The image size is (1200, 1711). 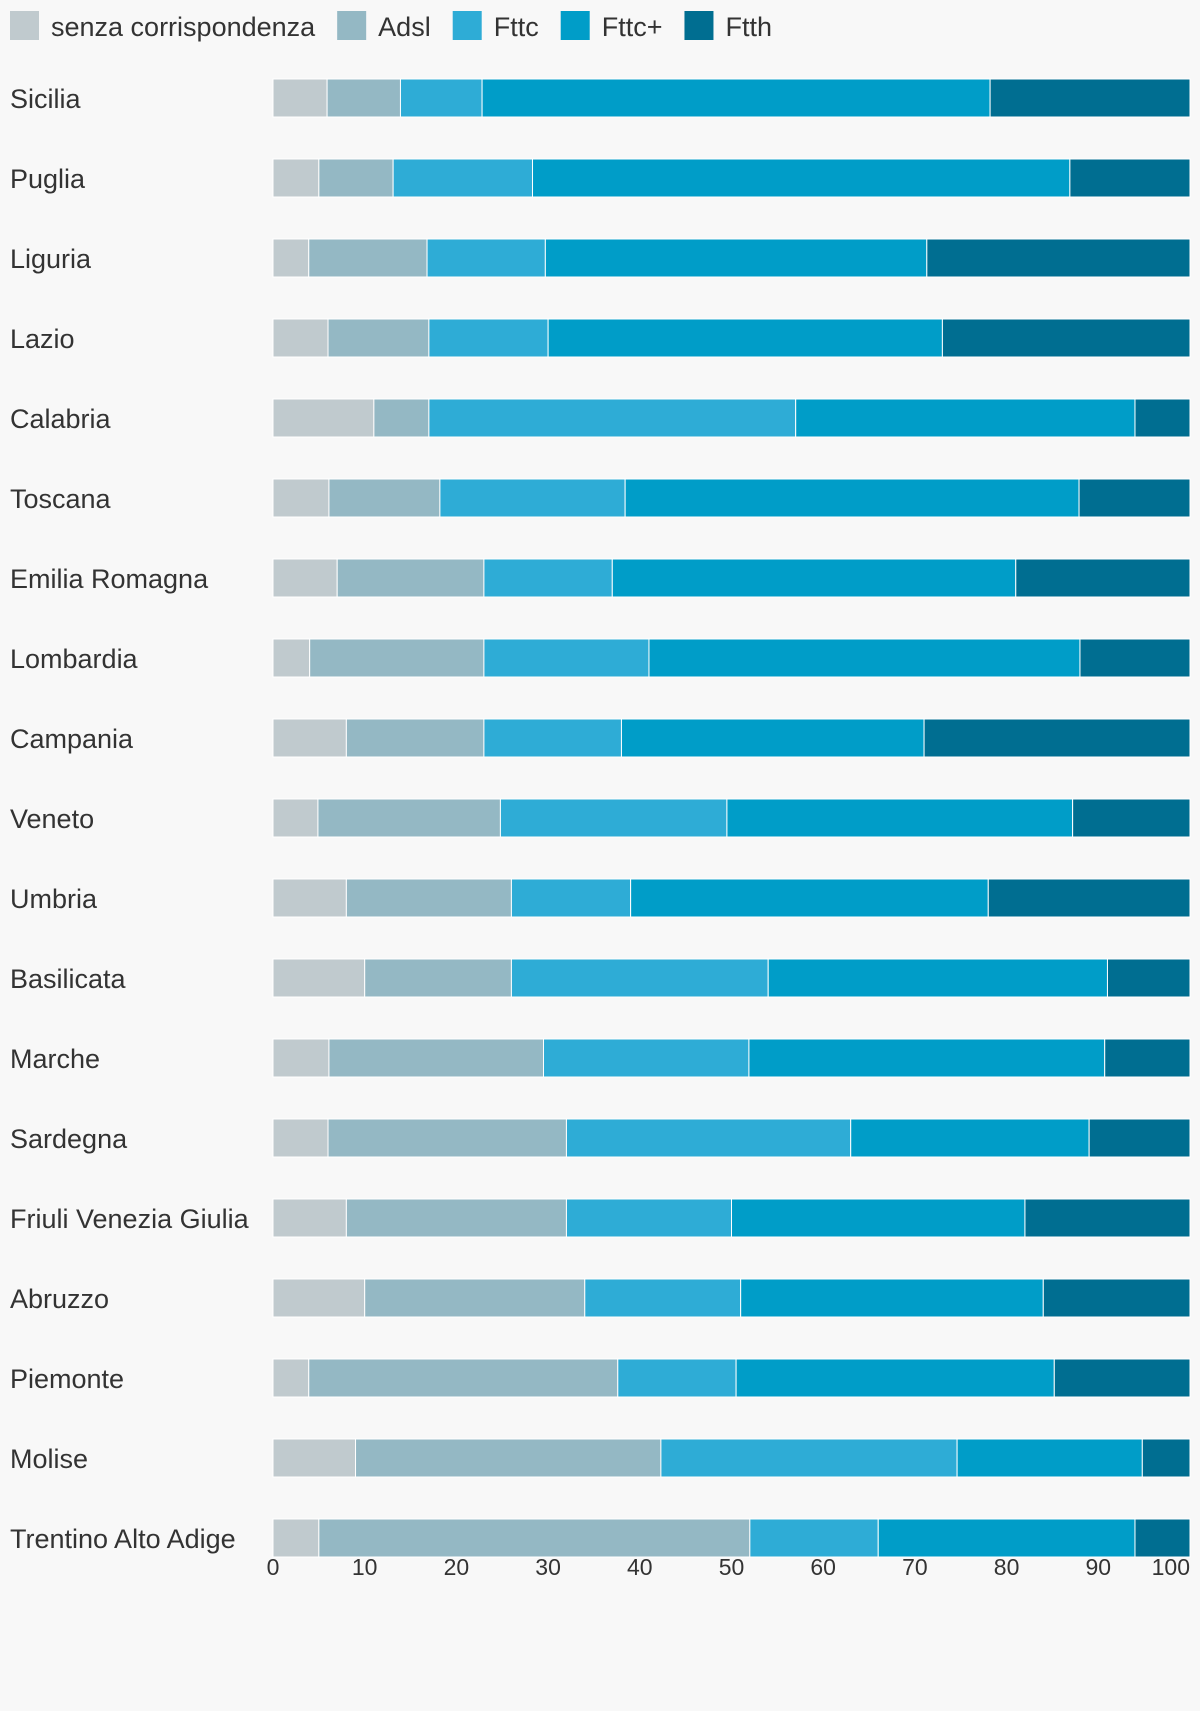 What do you see at coordinates (571, 898) in the screenshot?
I see `bar-segment: Umbria – Fttc: 13` at bounding box center [571, 898].